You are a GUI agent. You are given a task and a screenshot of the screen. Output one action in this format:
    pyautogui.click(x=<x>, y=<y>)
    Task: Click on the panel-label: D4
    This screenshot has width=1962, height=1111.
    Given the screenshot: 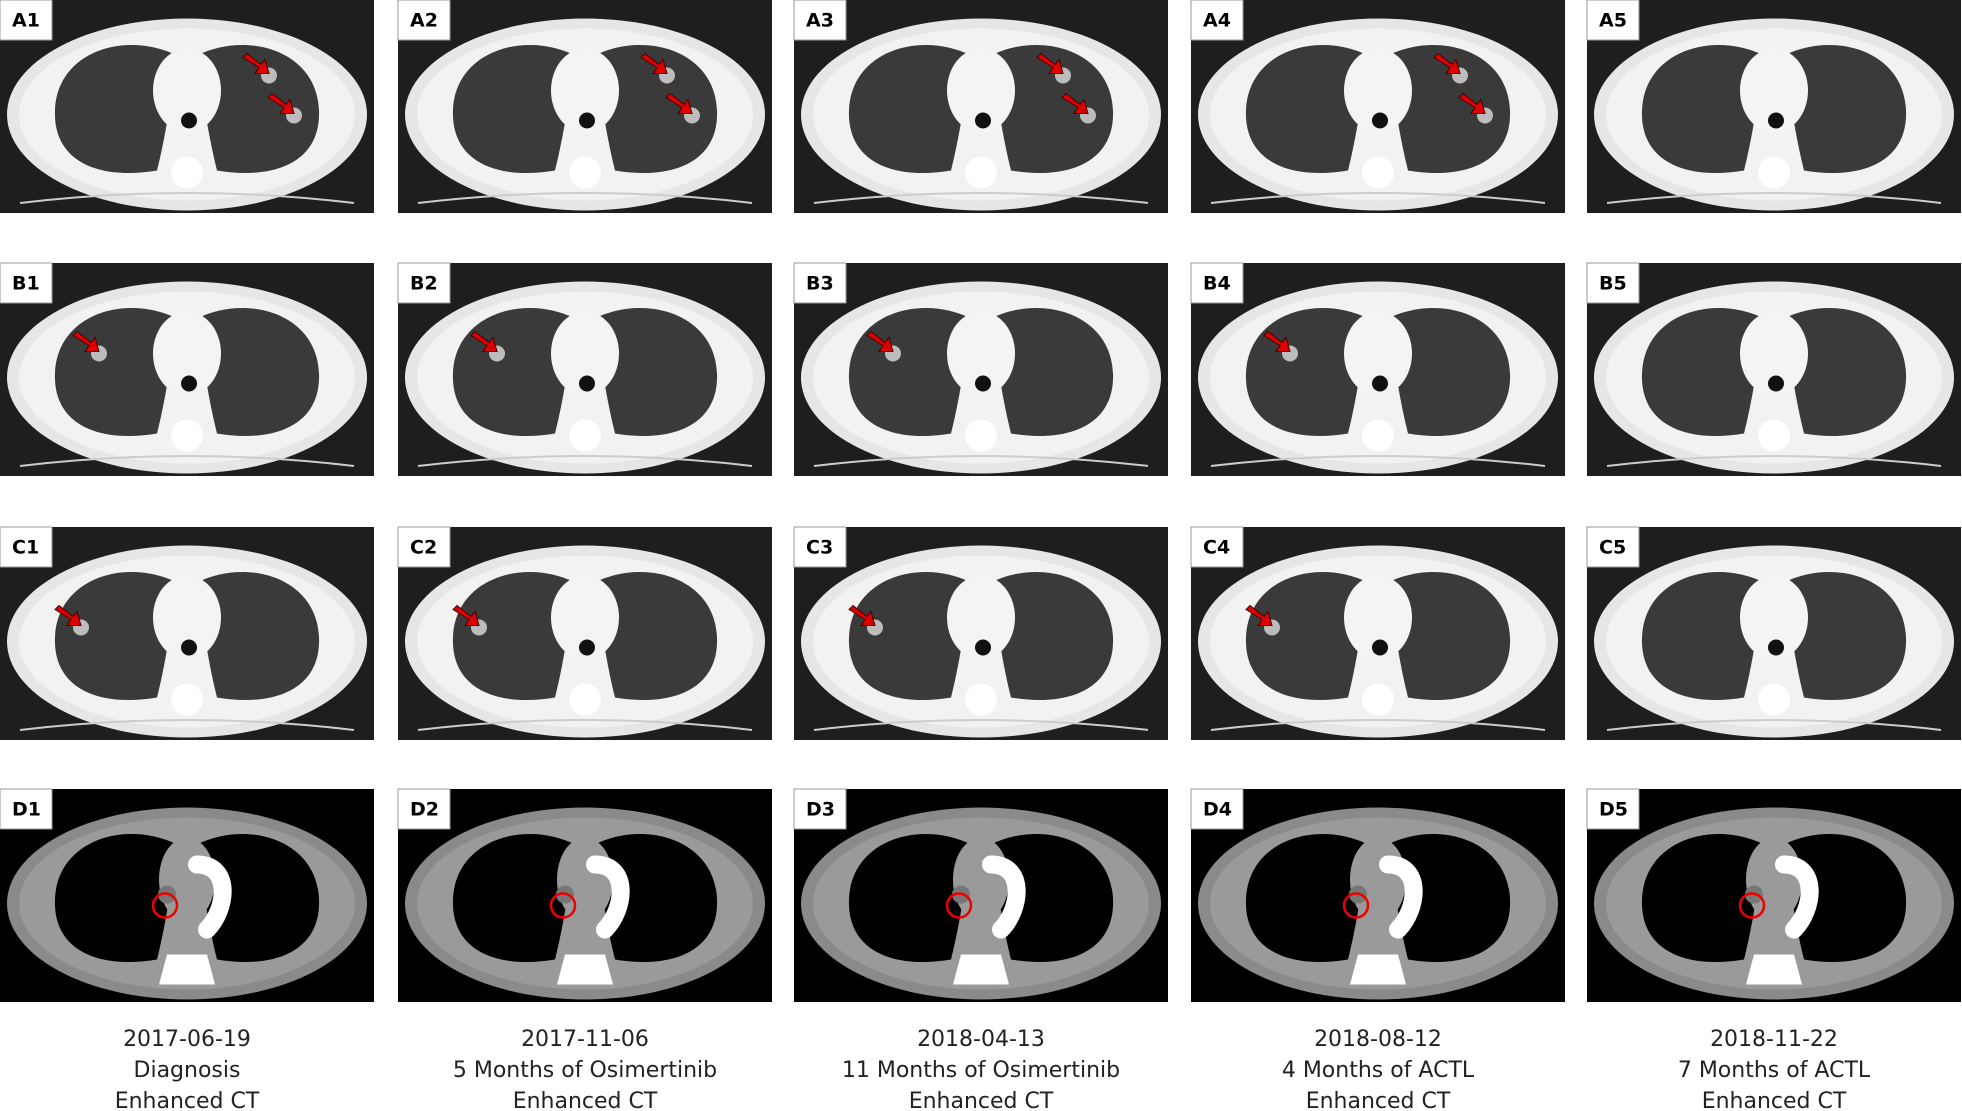 What is the action you would take?
    pyautogui.click(x=1217, y=810)
    